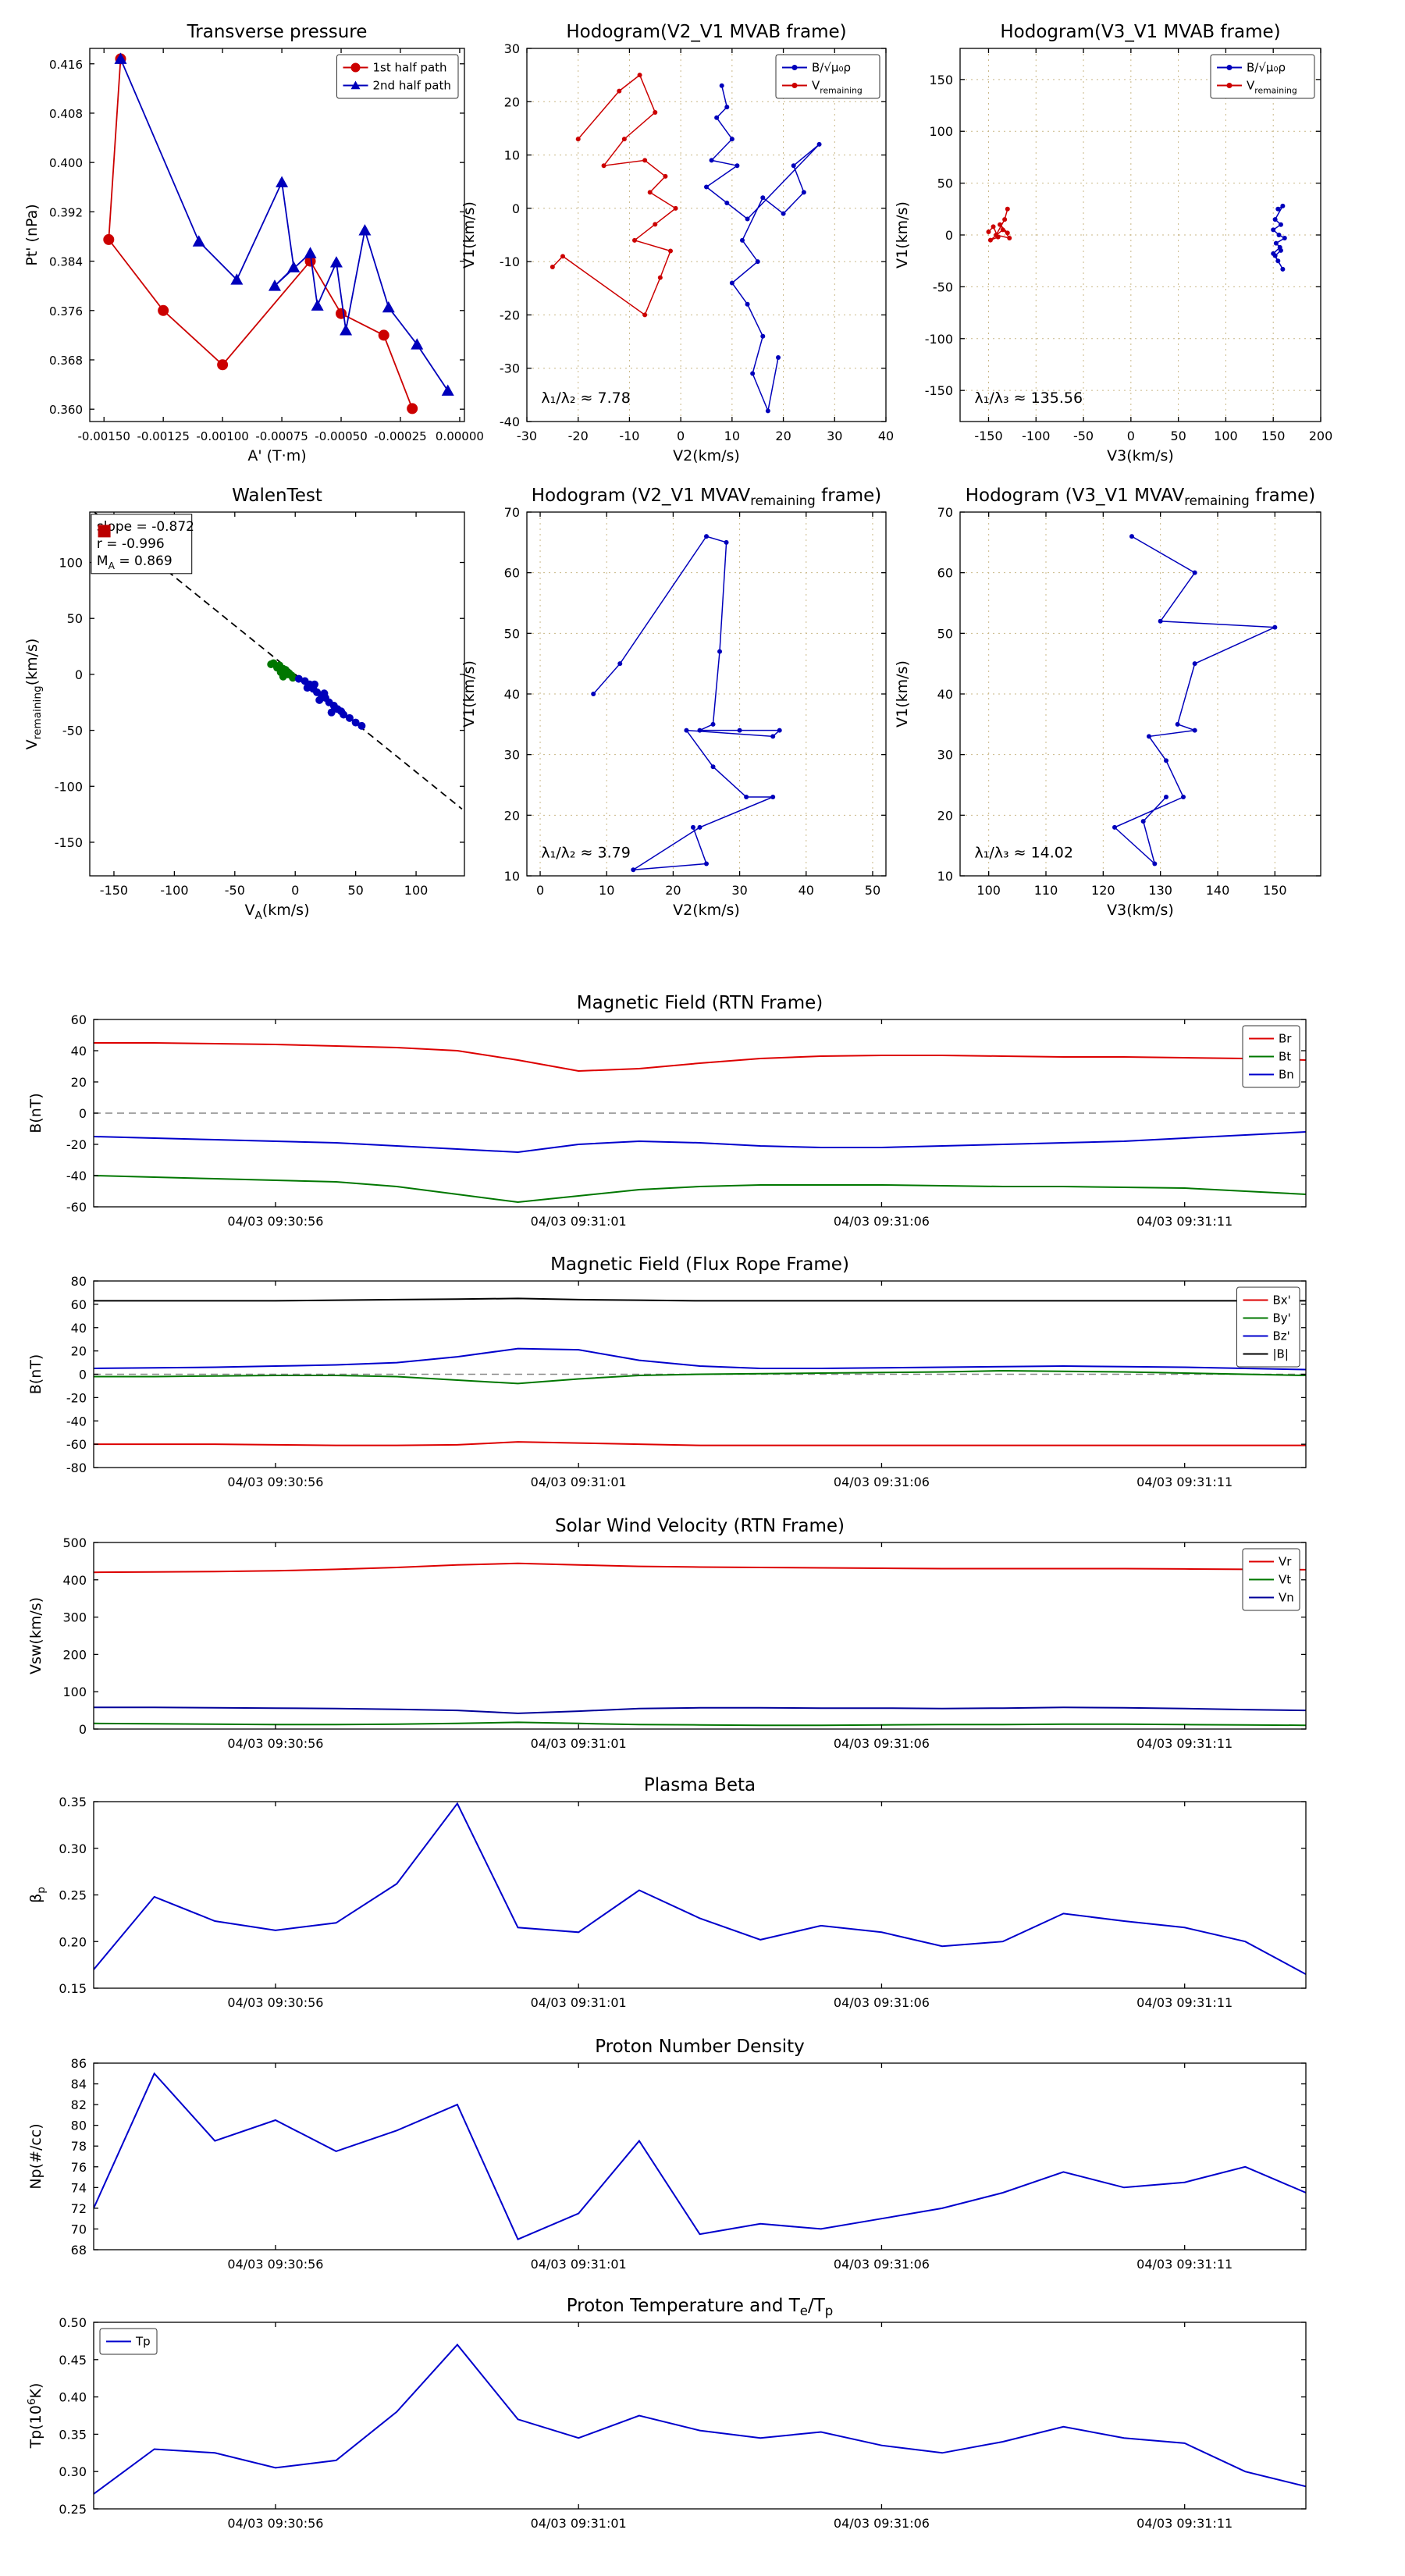  What do you see at coordinates (700, 1003) in the screenshot?
I see `chart-title: Magnetic Field (RTN Frame)` at bounding box center [700, 1003].